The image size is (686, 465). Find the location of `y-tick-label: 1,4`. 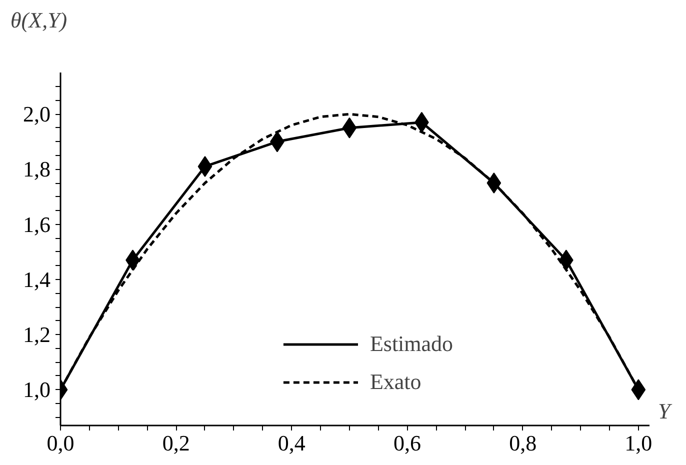

y-tick-label: 1,4 is located at coordinates (36, 279).